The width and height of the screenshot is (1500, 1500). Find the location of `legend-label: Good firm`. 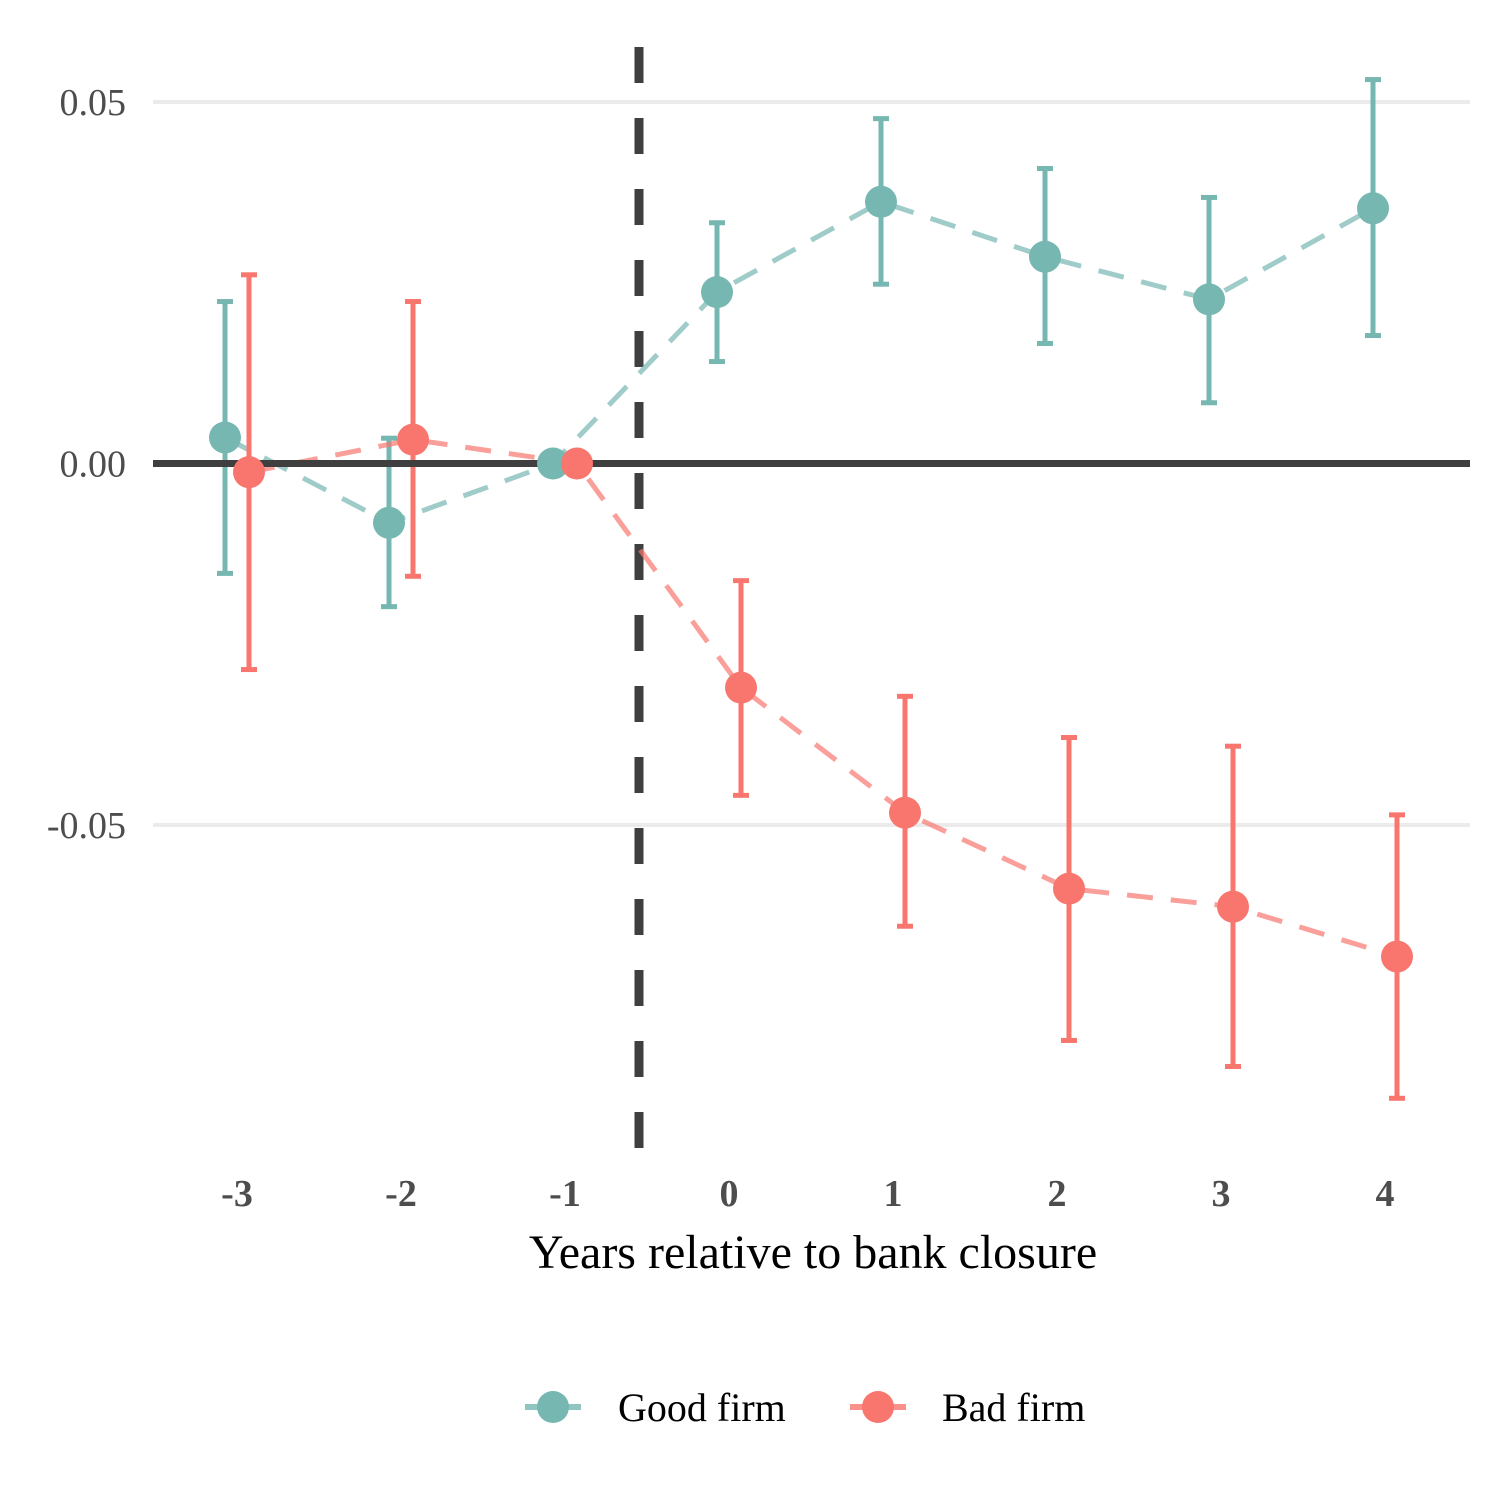

legend-label: Good firm is located at coordinates (702, 1407).